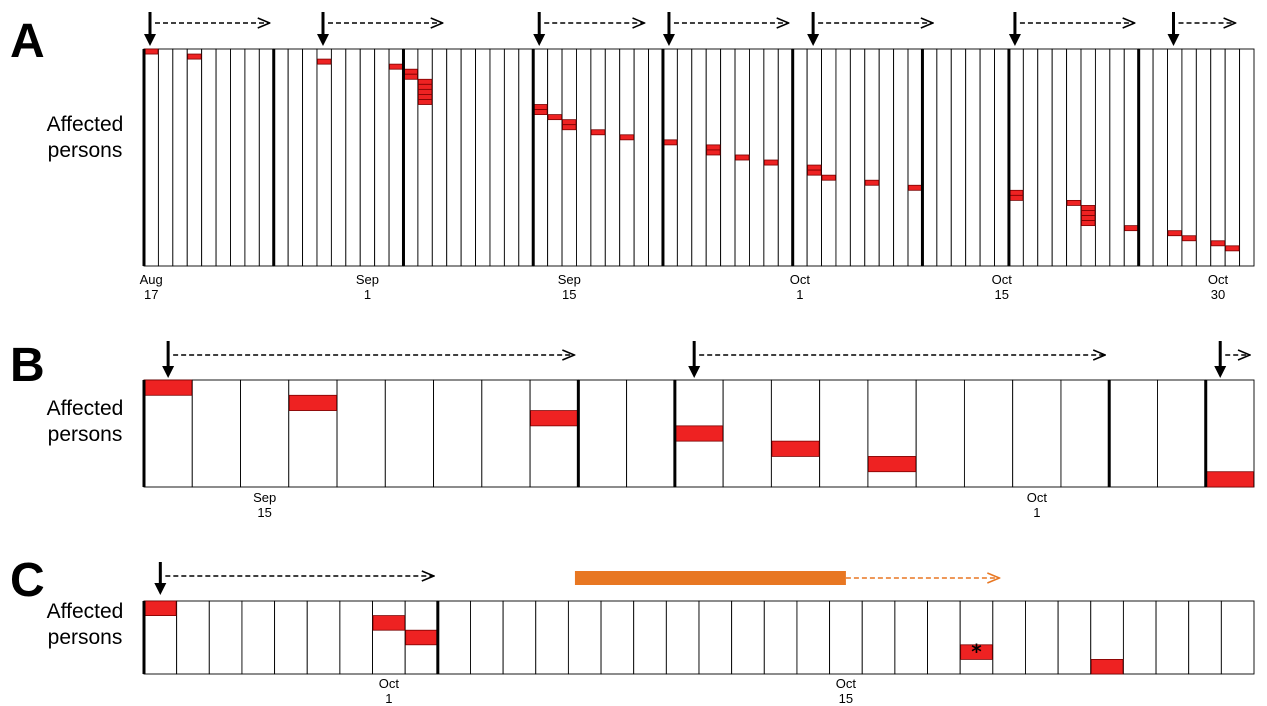  I want to click on treatment-period-bar, so click(710, 578).